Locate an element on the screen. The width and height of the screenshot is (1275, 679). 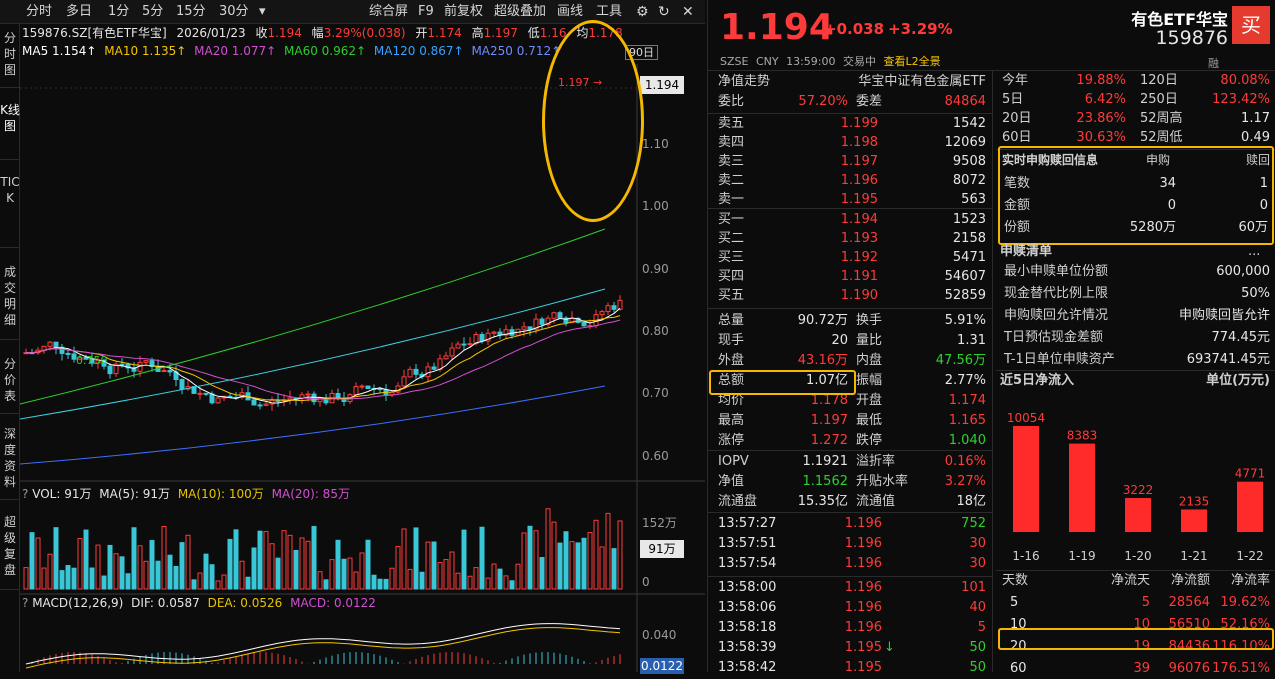
subred-red-value: 1 is located at coordinates (1263, 183).